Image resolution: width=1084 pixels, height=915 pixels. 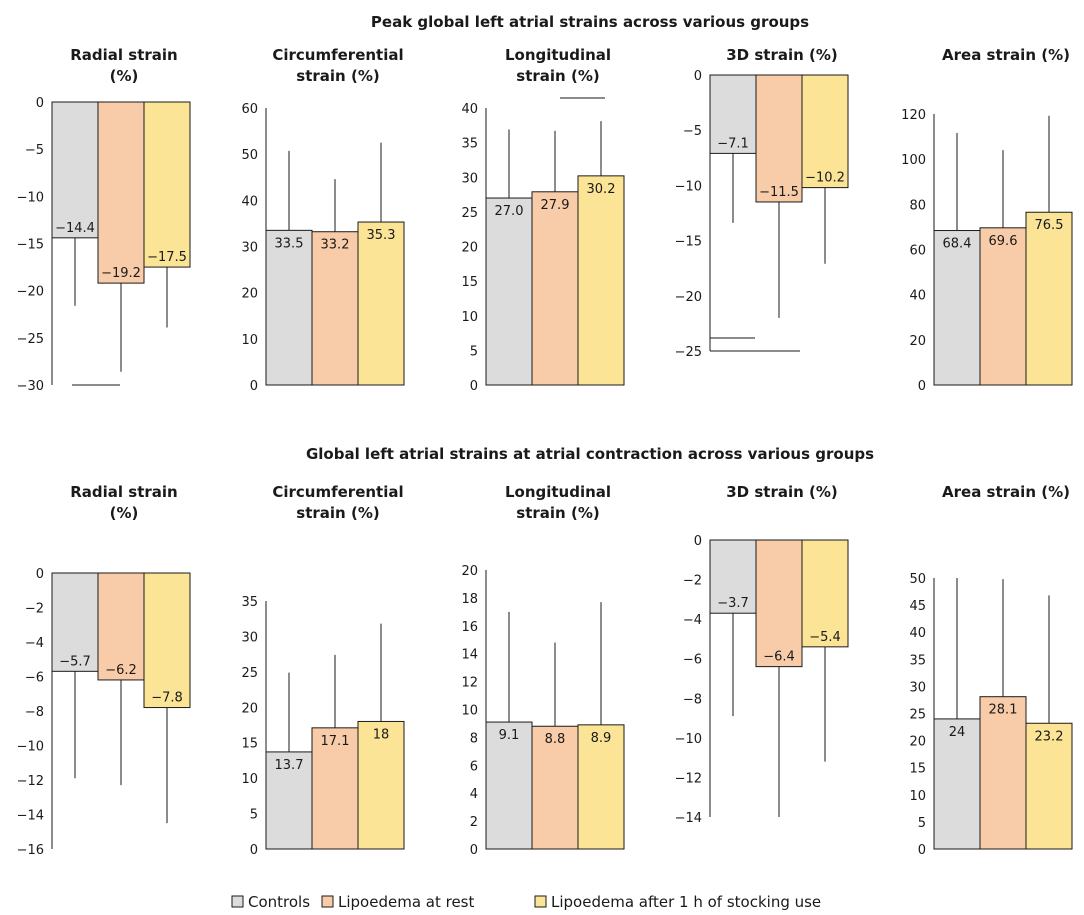 What do you see at coordinates (917, 606) in the screenshot?
I see `y-tick-label: 45` at bounding box center [917, 606].